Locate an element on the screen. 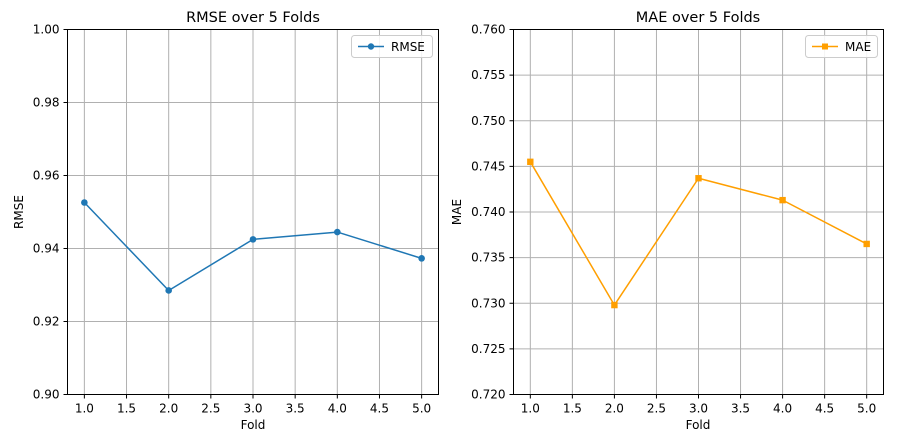  y-tick-label: 0.98 is located at coordinates (46, 103).